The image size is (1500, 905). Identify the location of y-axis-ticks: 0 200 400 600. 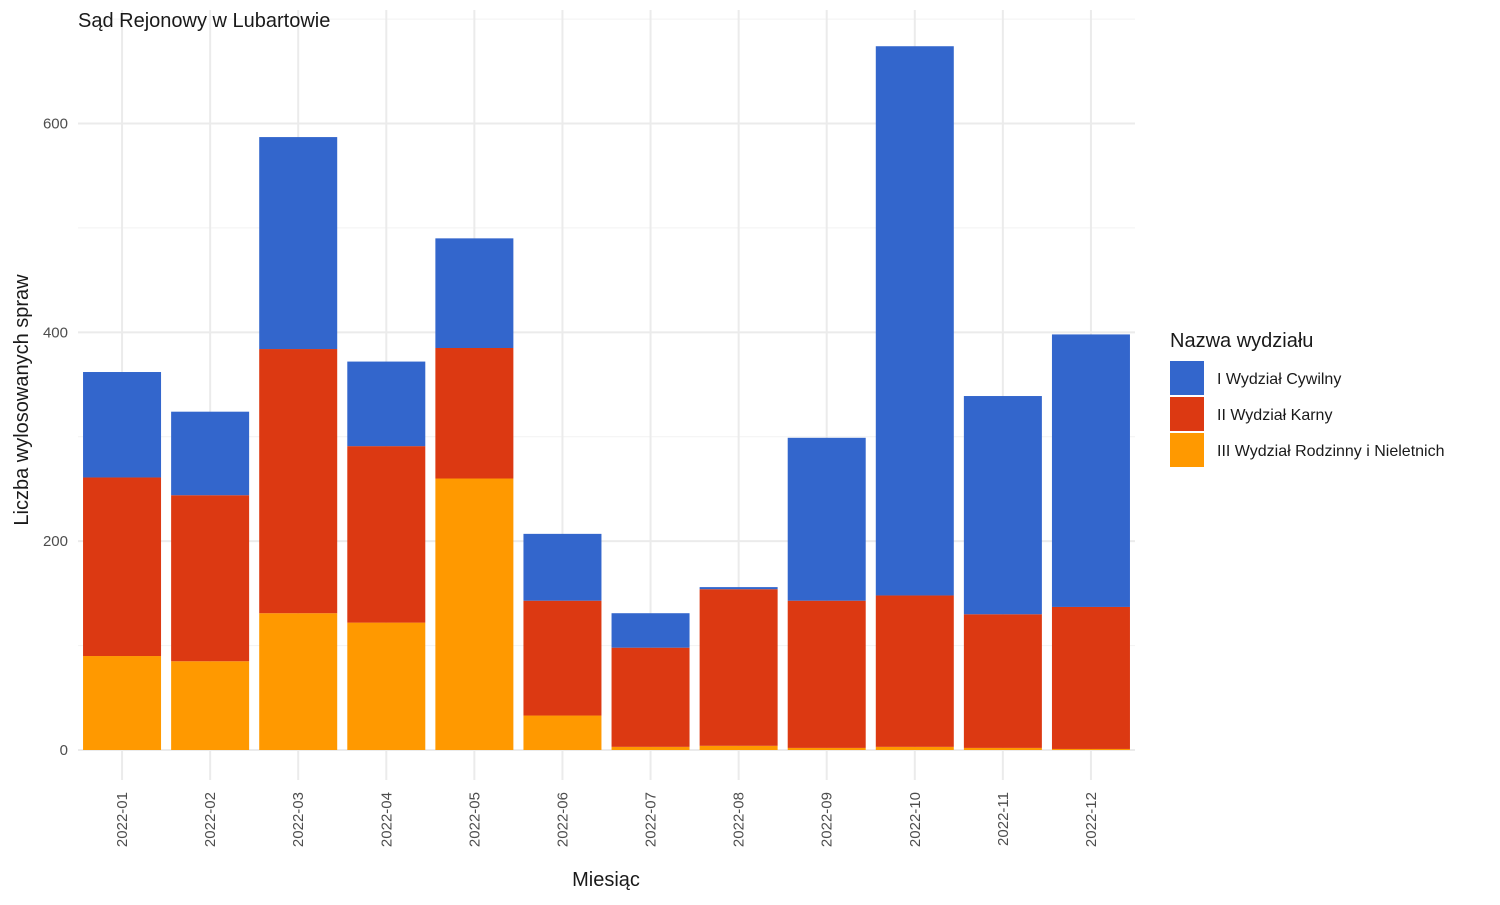
(55, 438).